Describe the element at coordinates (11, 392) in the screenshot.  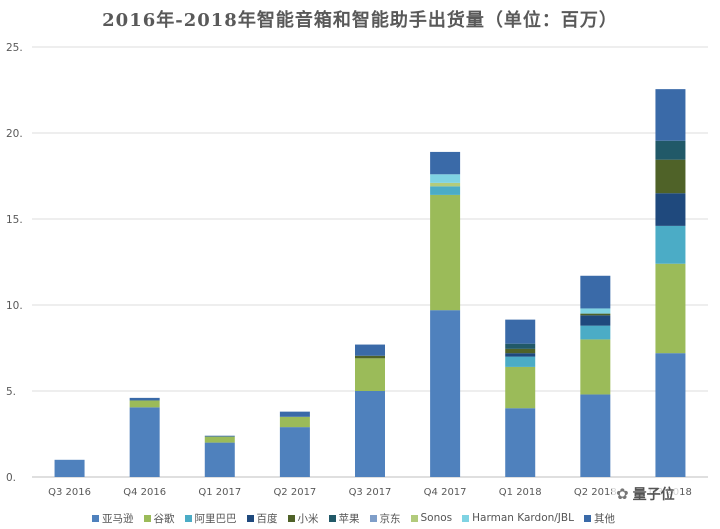
I see `y-tick-label: 5.` at that location.